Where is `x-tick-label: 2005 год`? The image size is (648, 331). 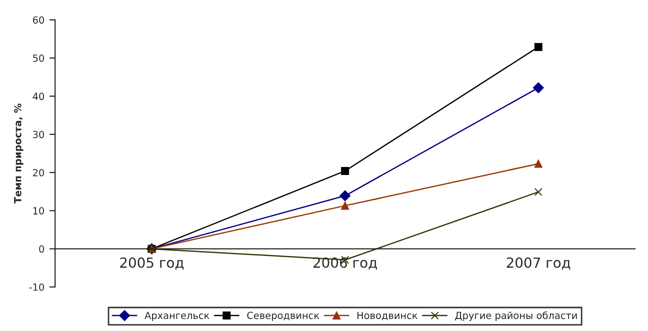
x-tick-label: 2005 год is located at coordinates (152, 263).